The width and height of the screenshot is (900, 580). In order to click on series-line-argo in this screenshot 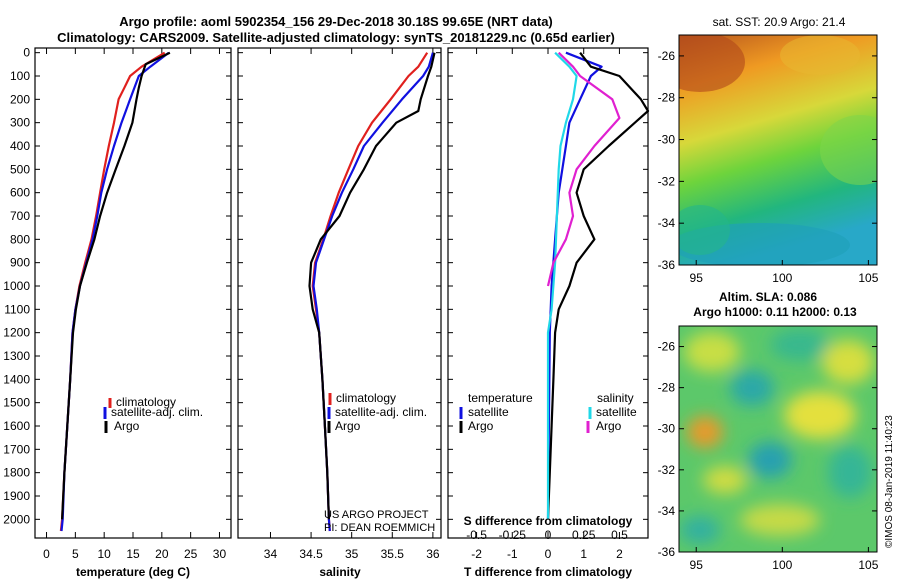, I will do `click(116, 285)`.